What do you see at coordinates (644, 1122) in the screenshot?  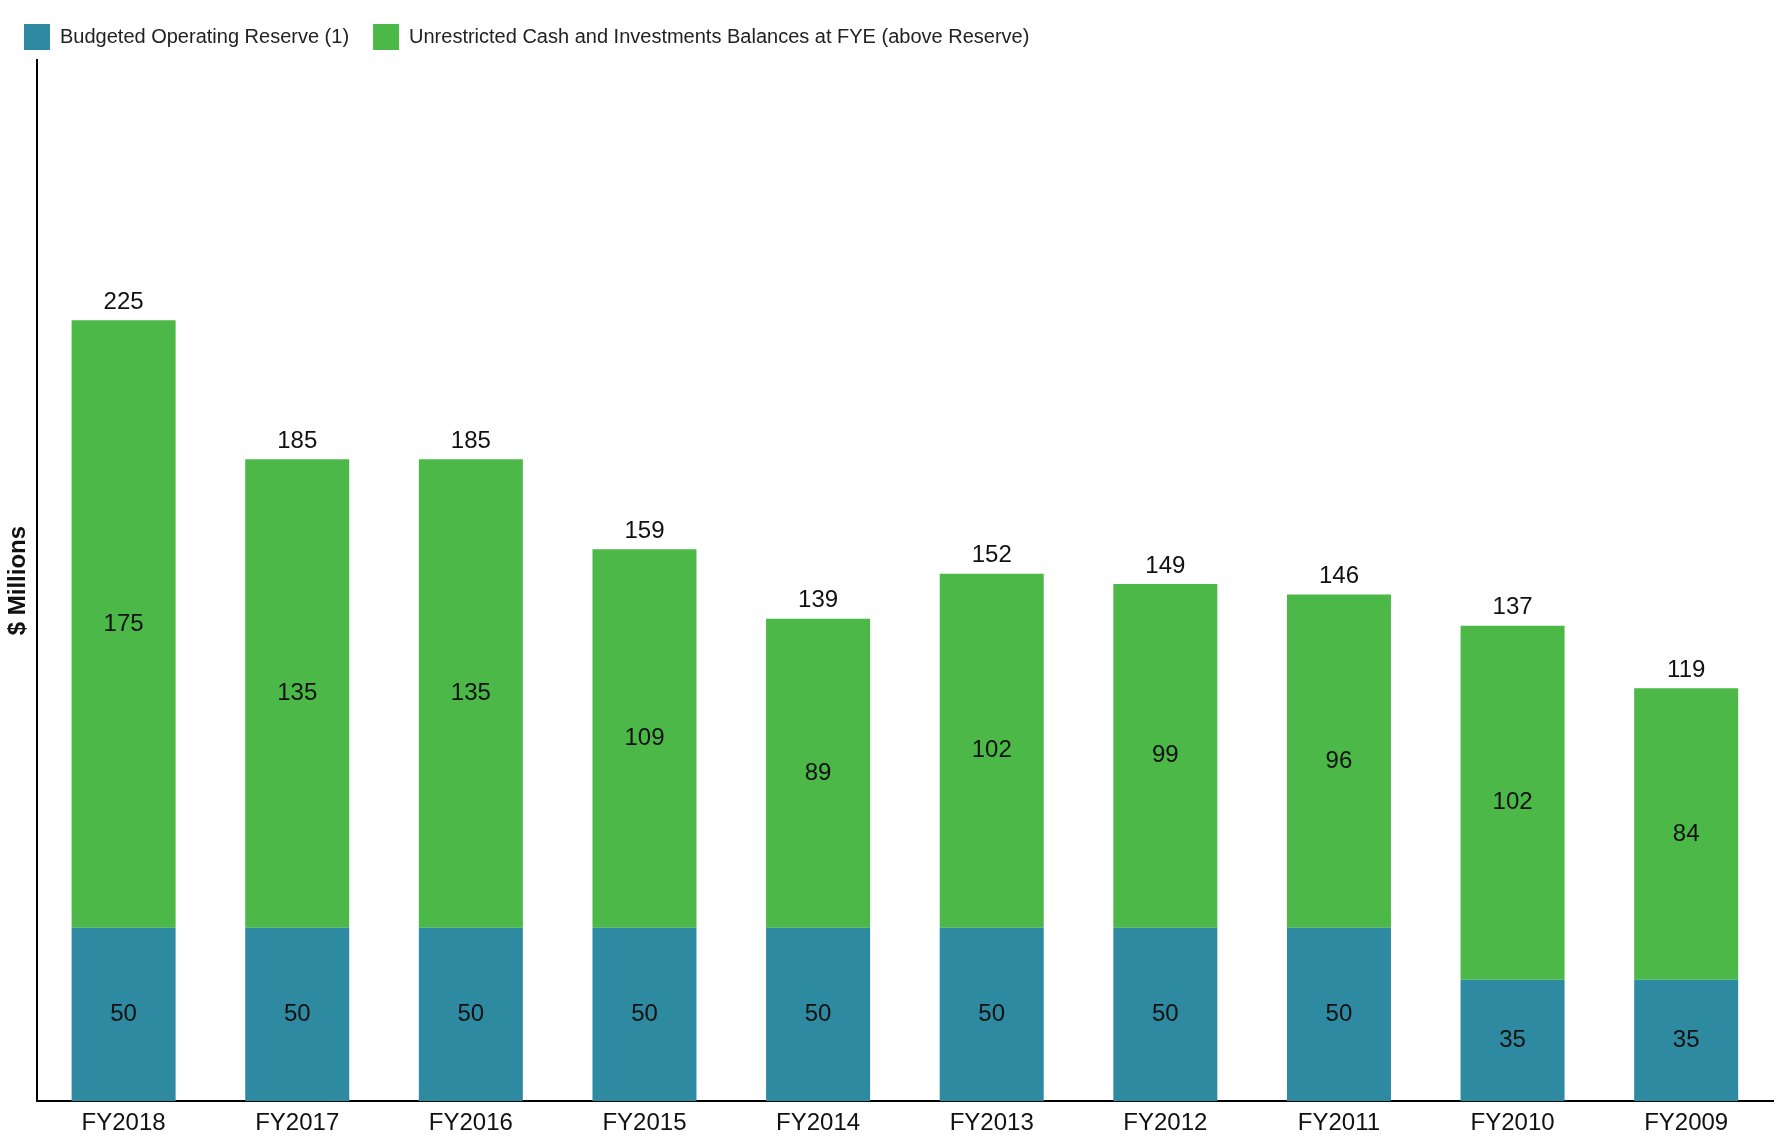 I see `x-tick-label: FY2015` at bounding box center [644, 1122].